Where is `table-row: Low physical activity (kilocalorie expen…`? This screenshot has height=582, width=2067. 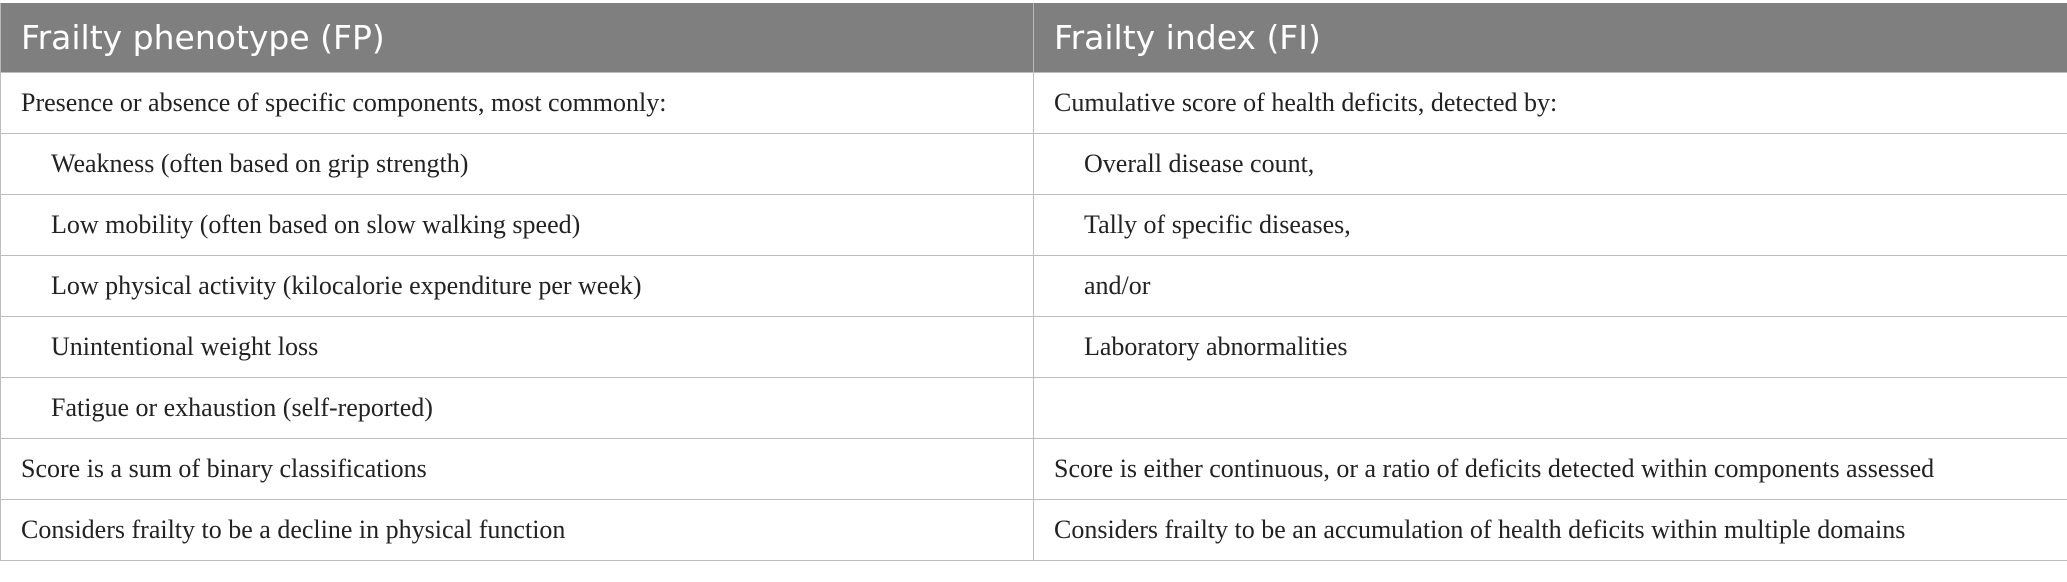 table-row: Low physical activity (kilocalorie expen… is located at coordinates (1033, 285).